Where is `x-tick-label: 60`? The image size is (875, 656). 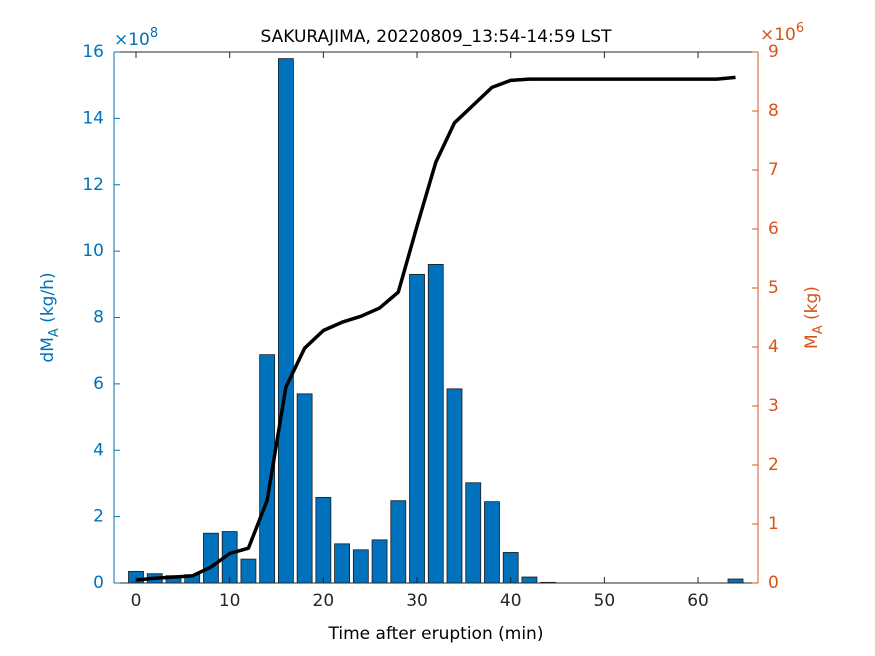 x-tick-label: 60 is located at coordinates (698, 601).